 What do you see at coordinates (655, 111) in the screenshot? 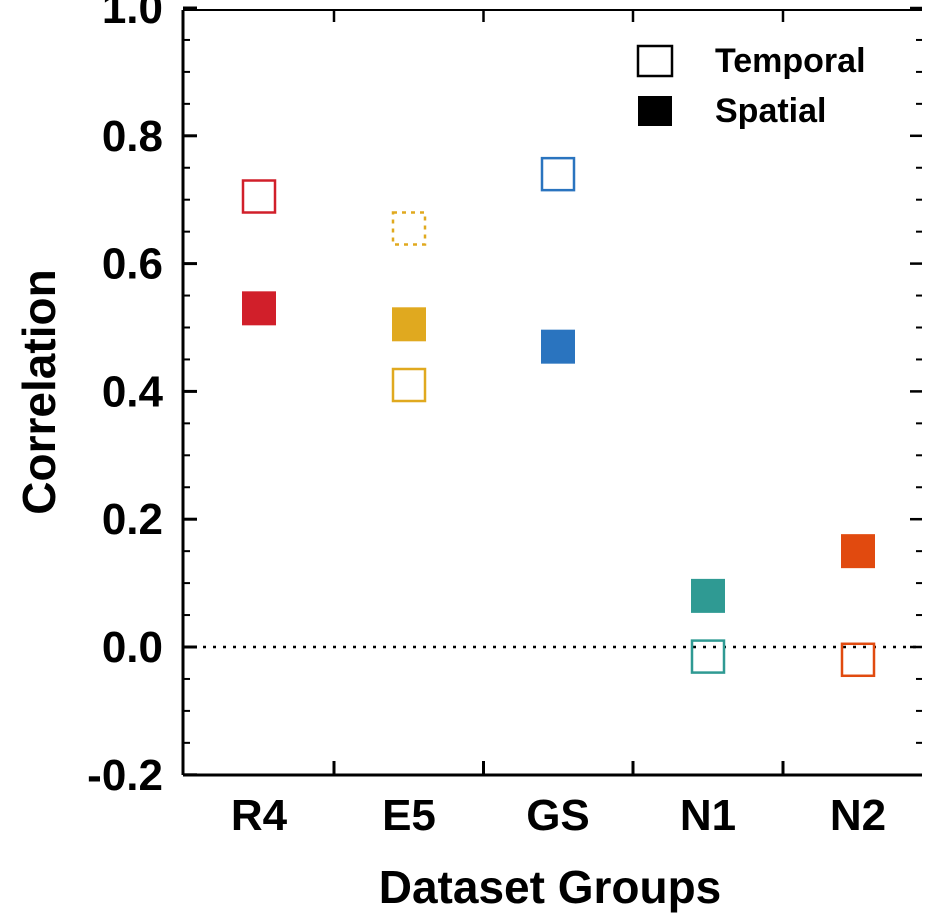
I see `legend-spatial-marker` at bounding box center [655, 111].